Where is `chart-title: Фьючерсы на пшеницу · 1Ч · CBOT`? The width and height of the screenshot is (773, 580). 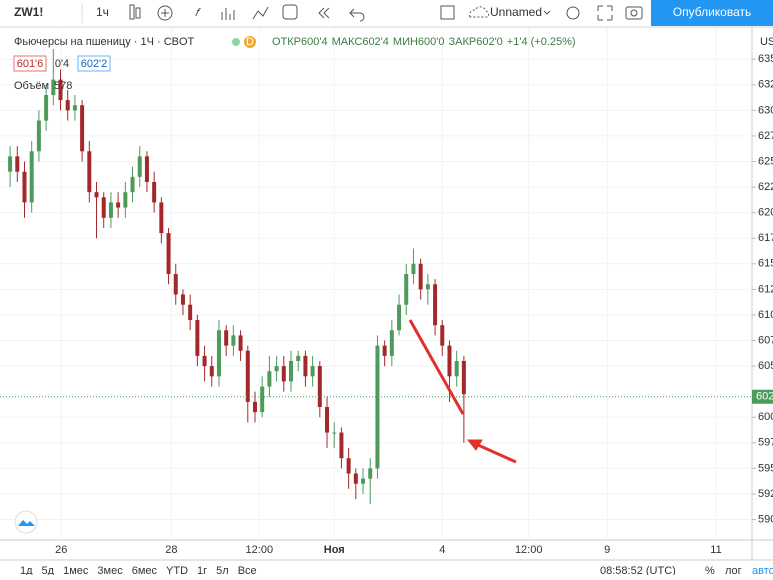 chart-title: Фьючерсы на пшеницу · 1Ч · CBOT is located at coordinates (104, 42).